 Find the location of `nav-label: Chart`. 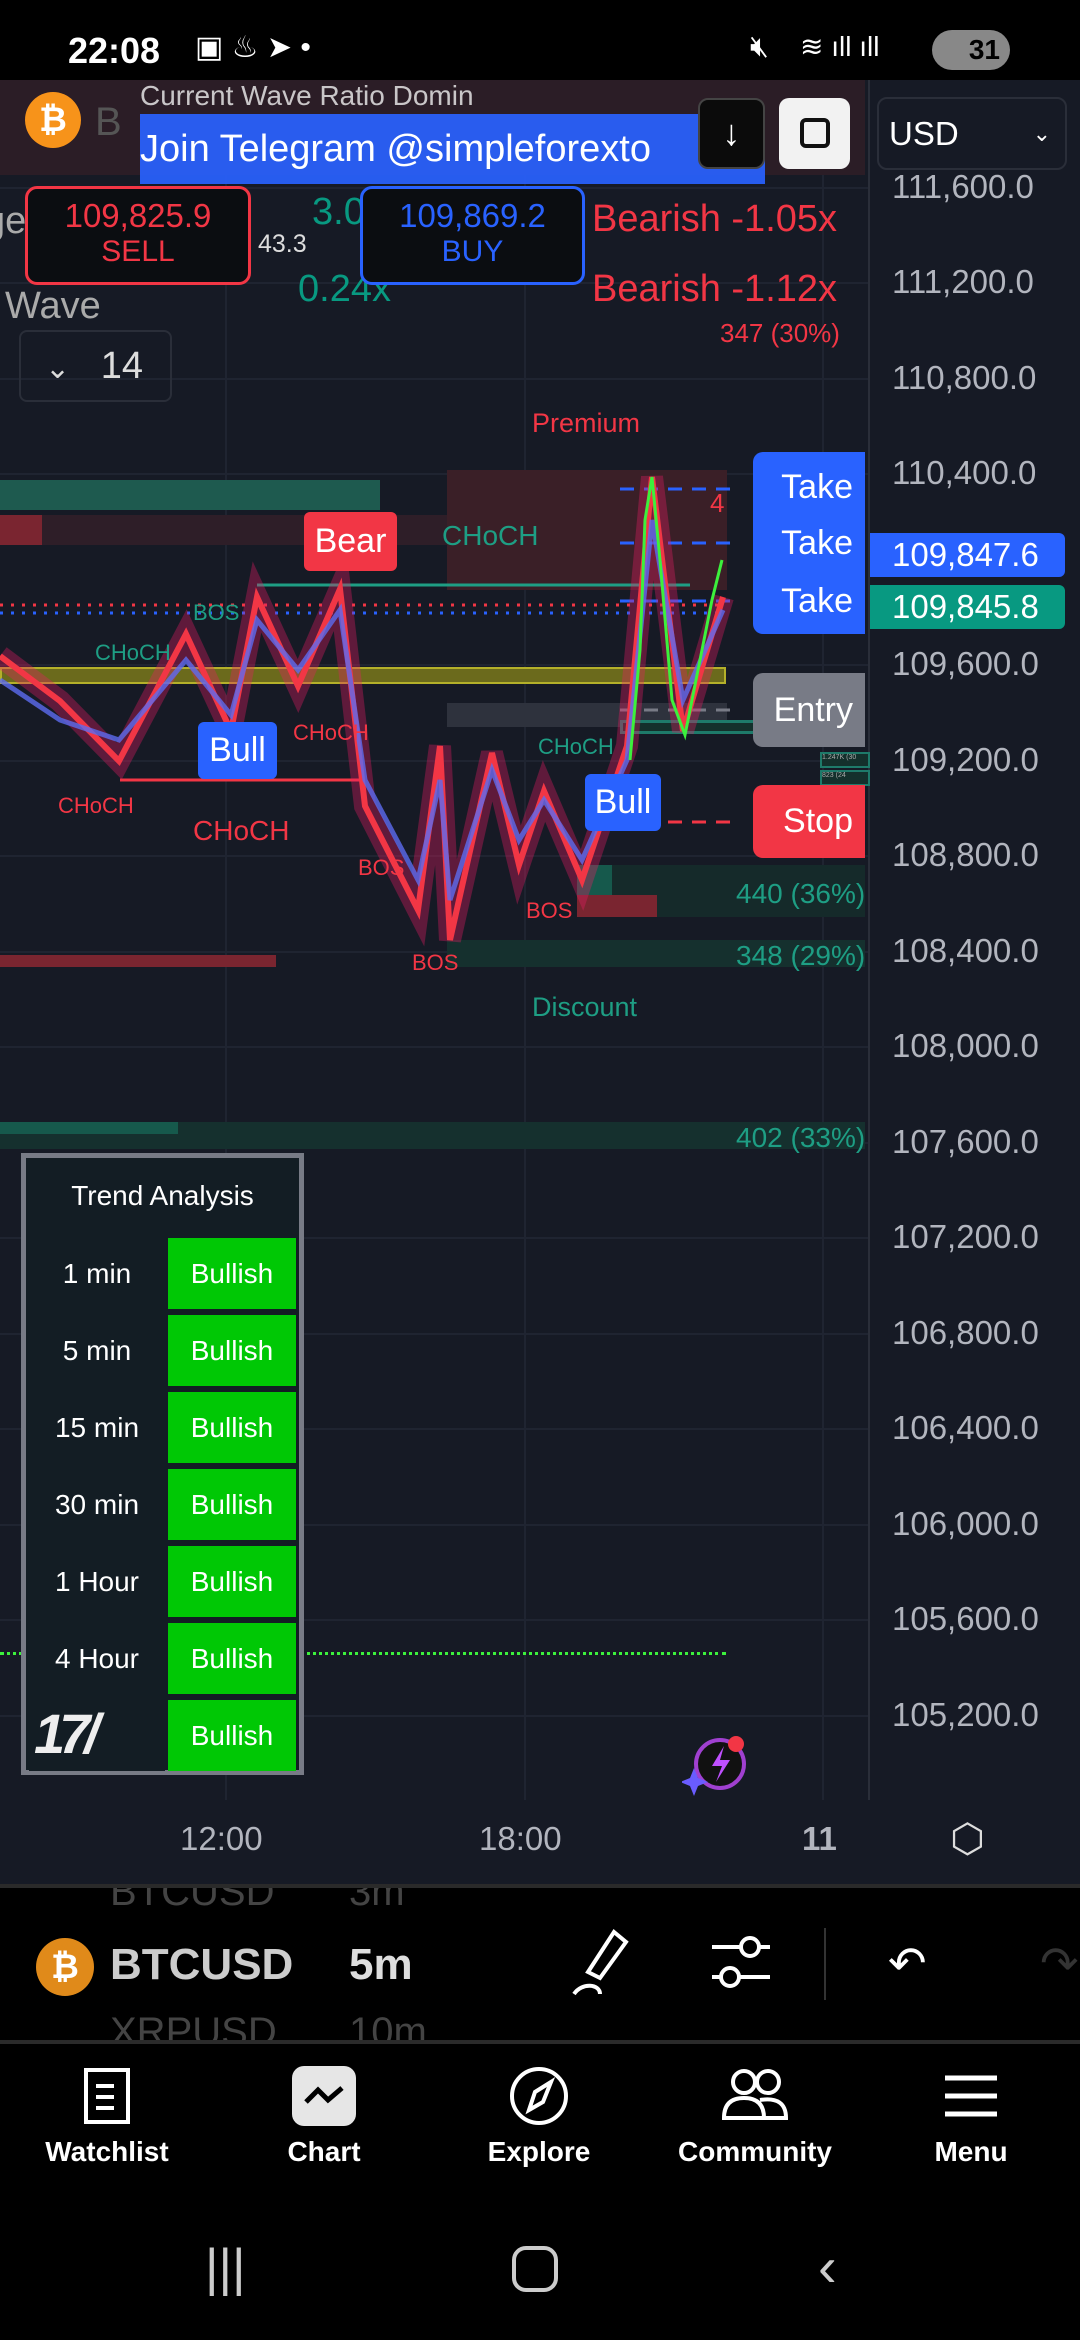

nav-label: Chart is located at coordinates (324, 2151).